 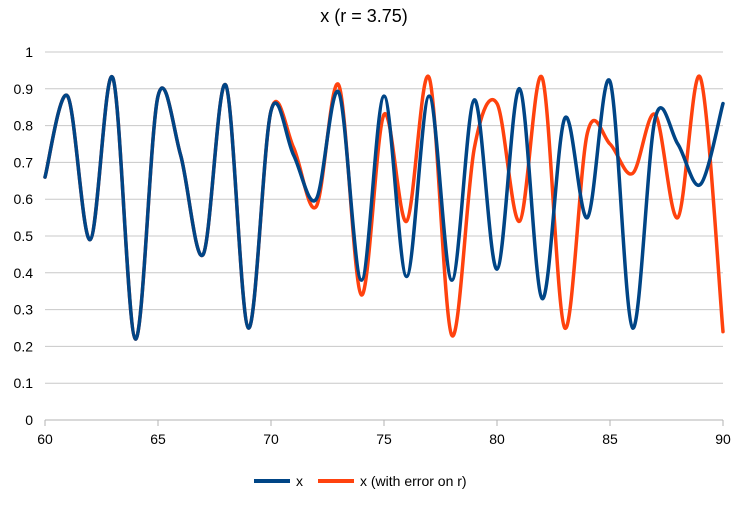 What do you see at coordinates (24, 236) in the screenshot?
I see `y-tick-label: 0.5` at bounding box center [24, 236].